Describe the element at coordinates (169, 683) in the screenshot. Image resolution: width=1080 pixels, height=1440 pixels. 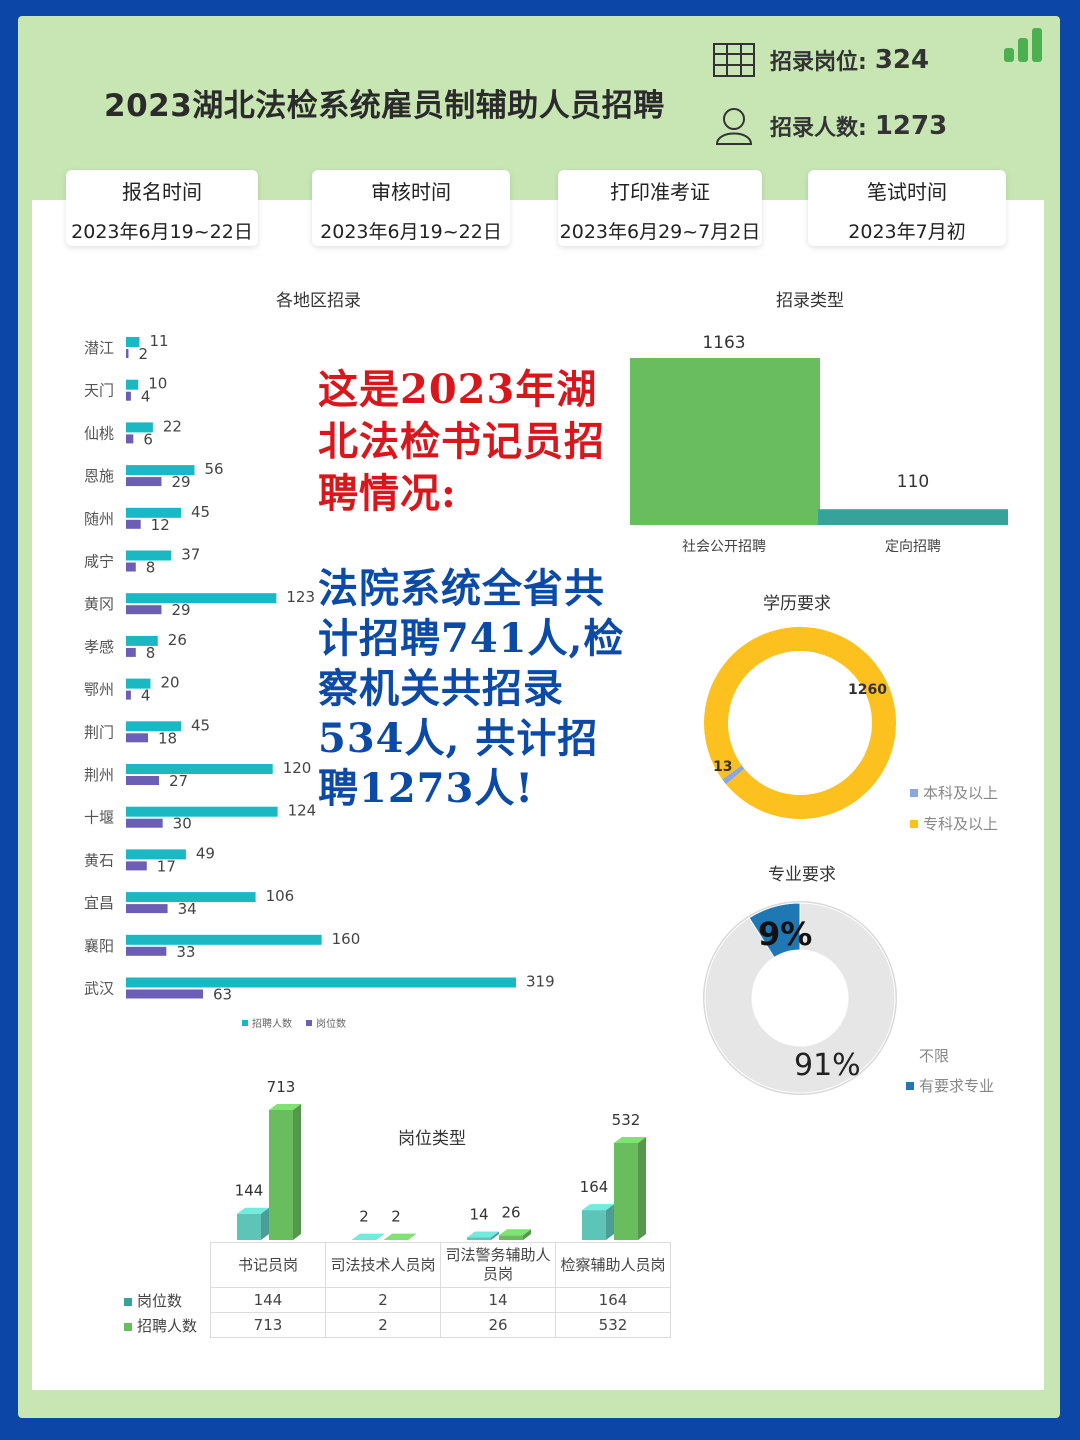
I see `bar-value-recruits: 20` at that location.